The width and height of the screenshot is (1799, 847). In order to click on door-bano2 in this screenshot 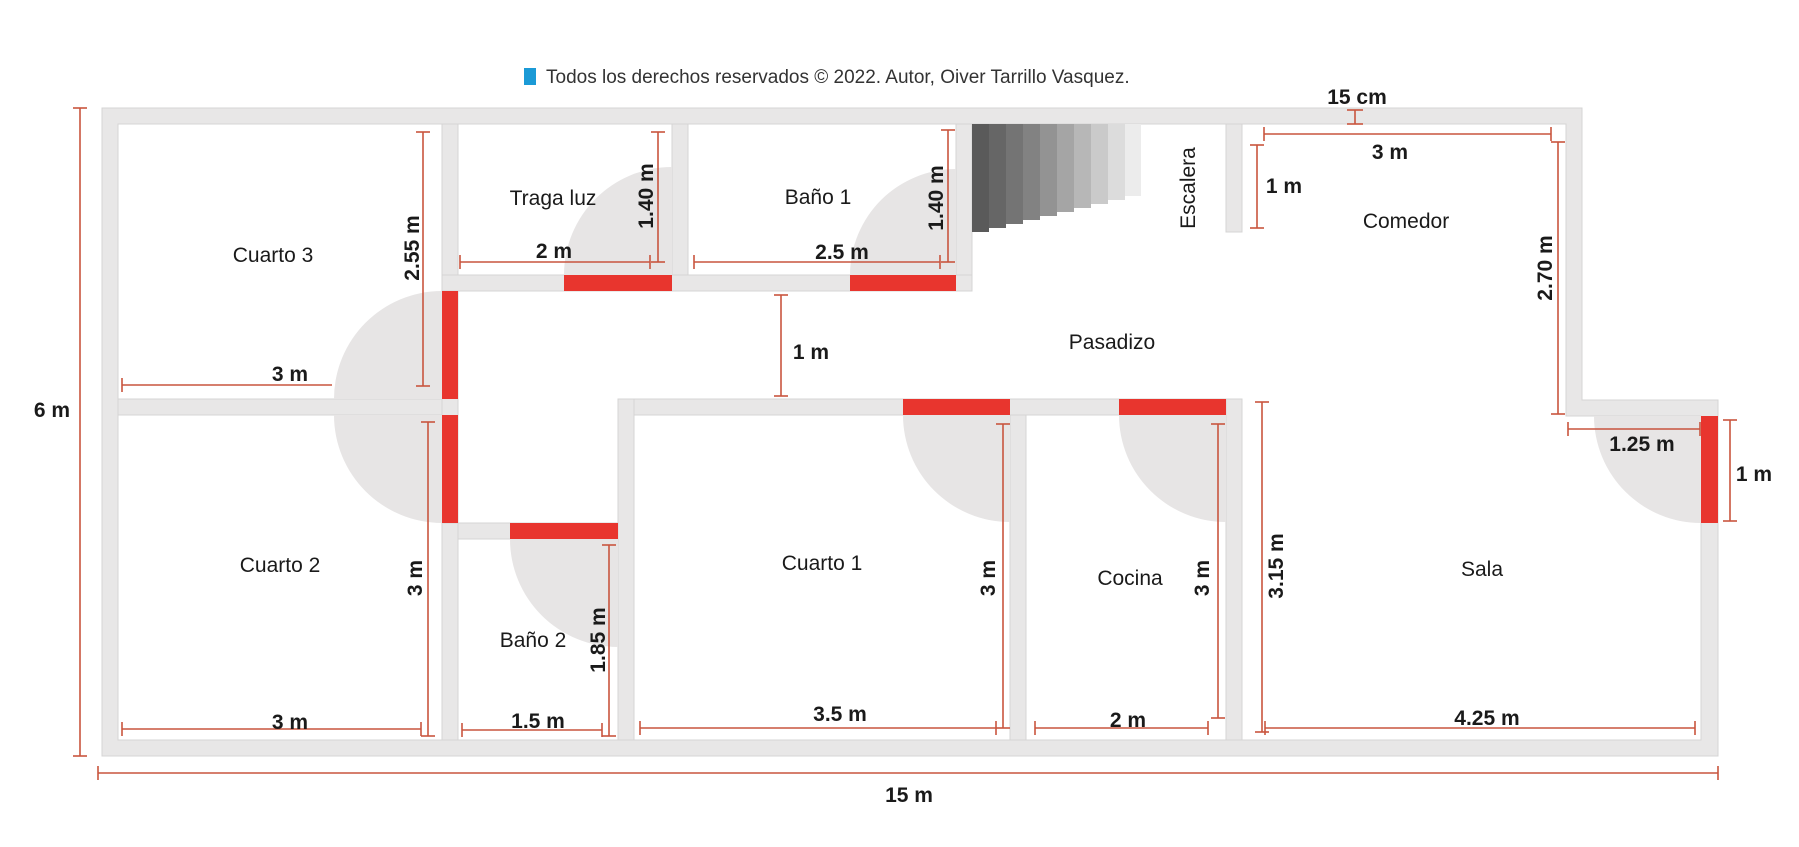, I will do `click(564, 531)`.